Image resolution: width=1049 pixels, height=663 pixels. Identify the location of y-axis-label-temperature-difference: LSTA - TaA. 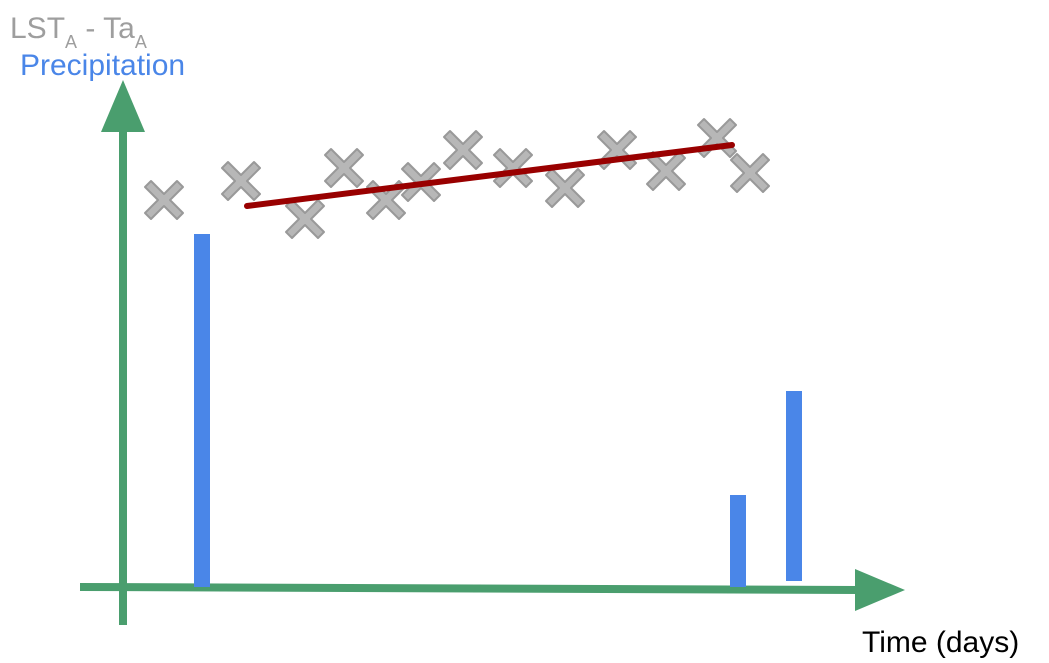
(78, 32).